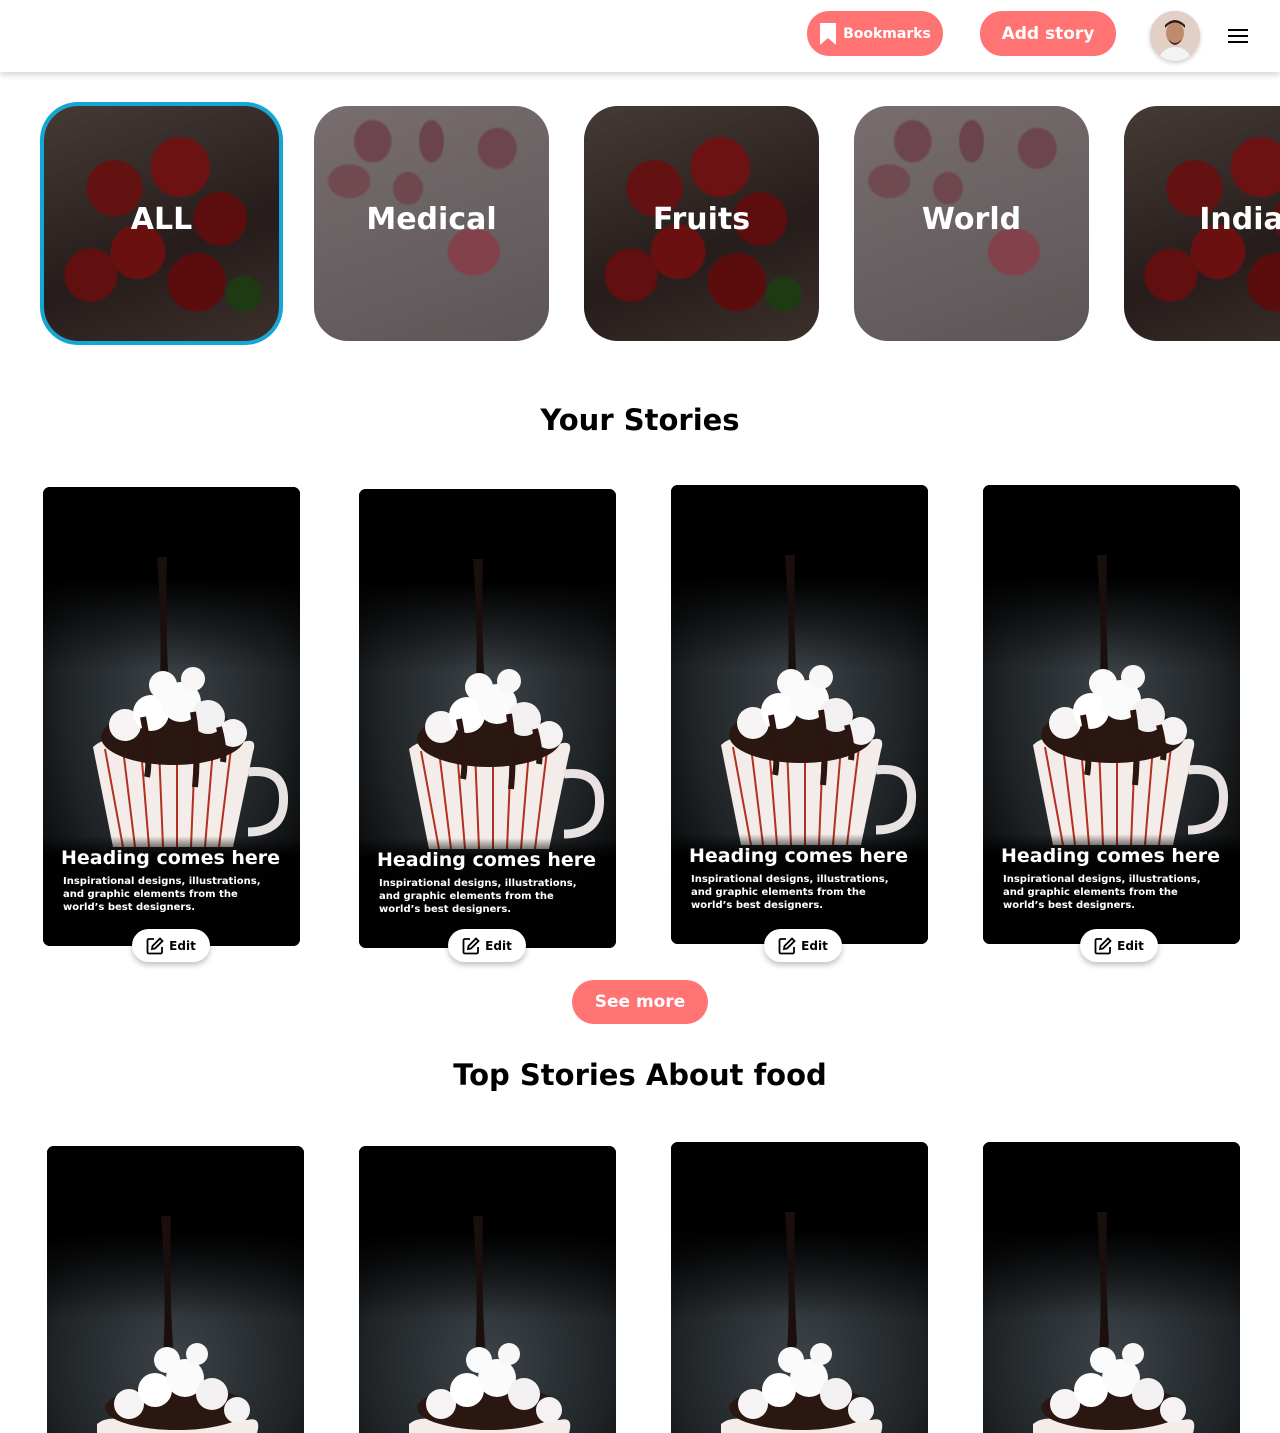 The image size is (1280, 1433). I want to click on category-fruits: Fruits, so click(701, 223).